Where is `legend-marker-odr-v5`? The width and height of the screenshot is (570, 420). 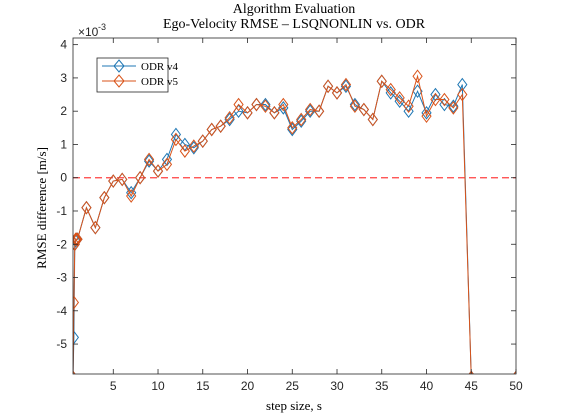
legend-marker-odr-v5 is located at coordinates (119, 81).